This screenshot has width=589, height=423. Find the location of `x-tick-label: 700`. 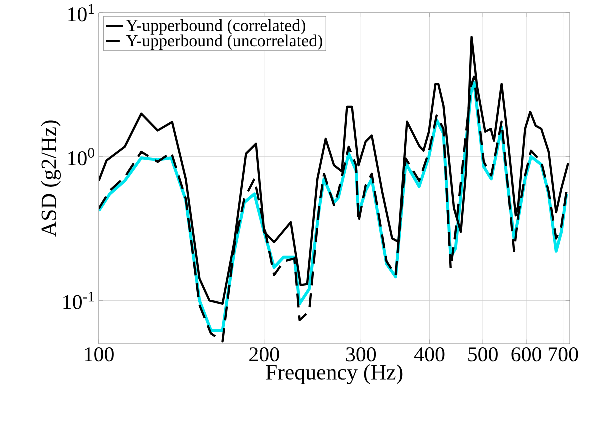

x-tick-label: 700 is located at coordinates (563, 355).